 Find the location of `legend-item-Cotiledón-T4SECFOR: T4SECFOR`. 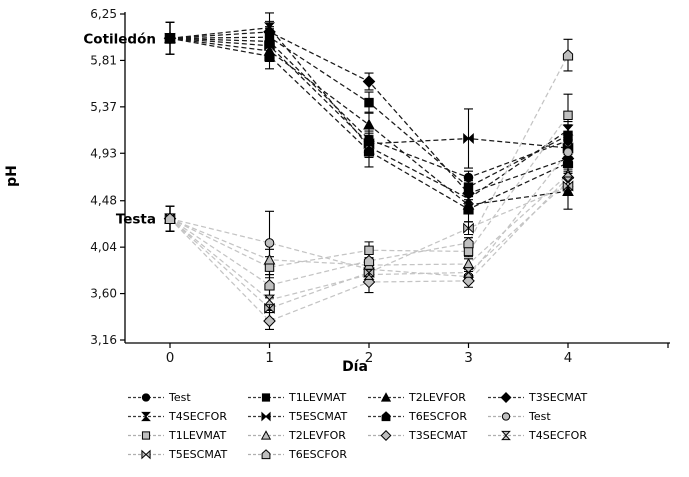

legend-item-Cotiledón-T4SECFOR: T4SECFOR is located at coordinates (188, 416).